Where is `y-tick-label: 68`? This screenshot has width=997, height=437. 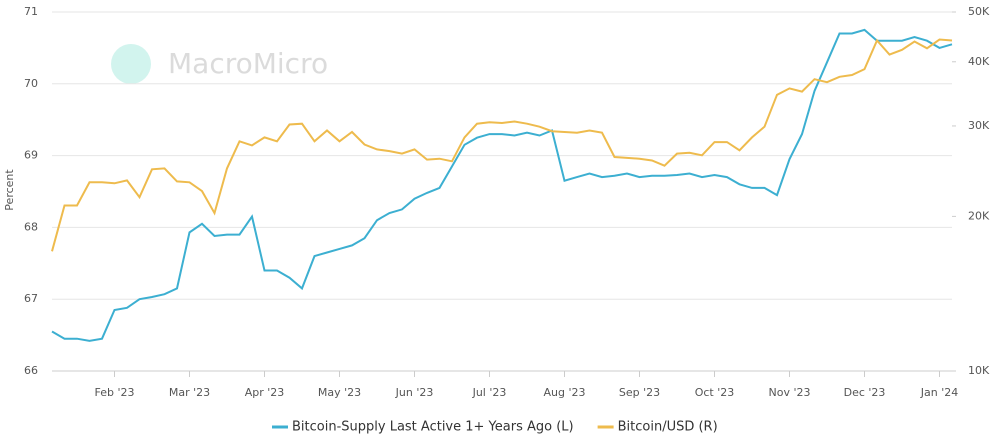
y-tick-label: 68 is located at coordinates (31, 226).